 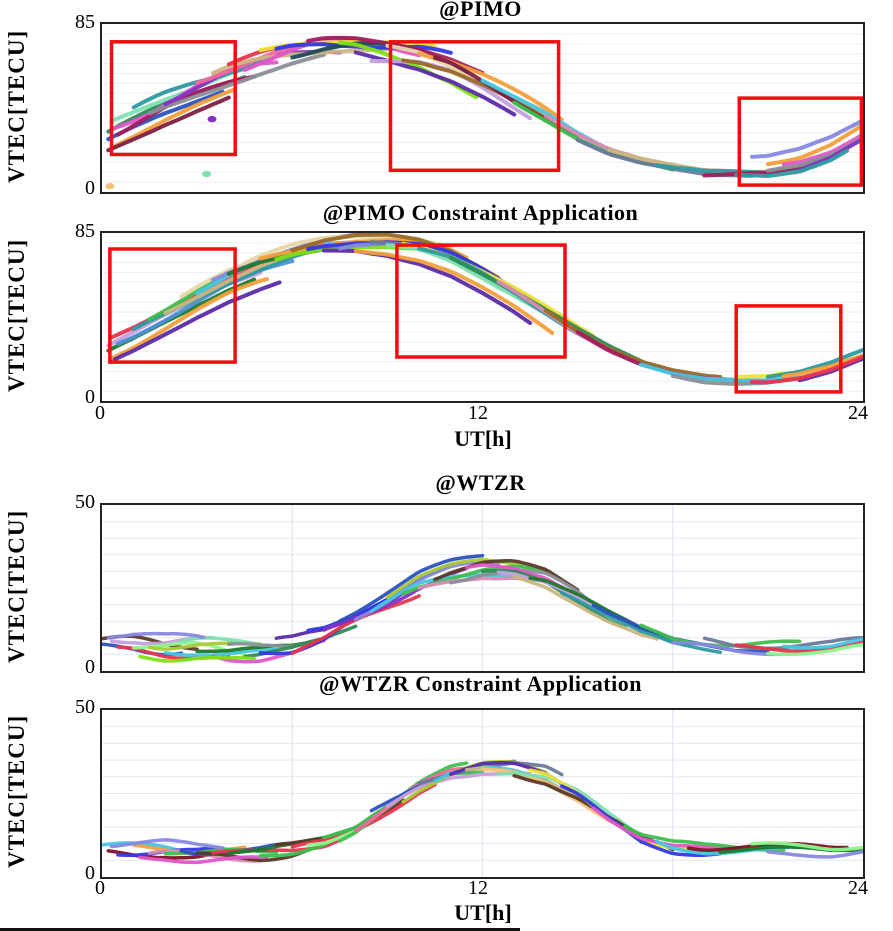 What do you see at coordinates (90, 873) in the screenshot?
I see `wtzr-constraint-ymin-tick: 0` at bounding box center [90, 873].